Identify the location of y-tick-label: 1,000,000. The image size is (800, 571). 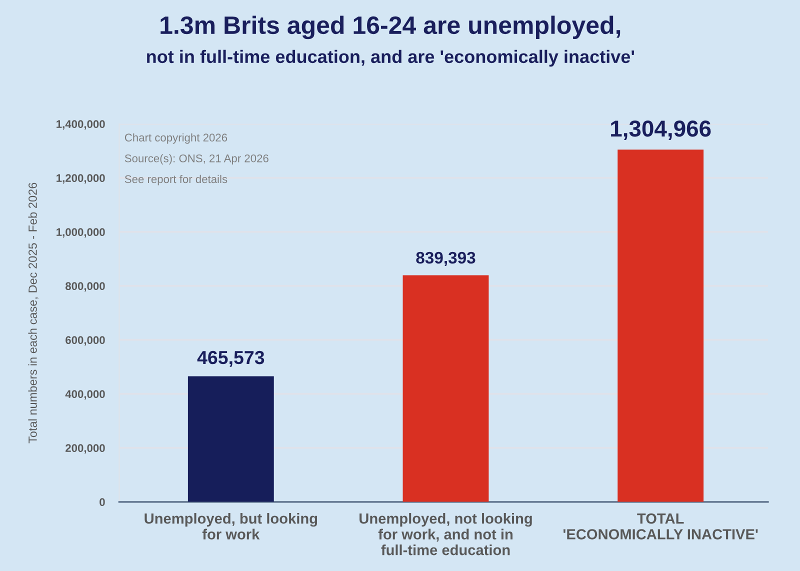
(80, 233).